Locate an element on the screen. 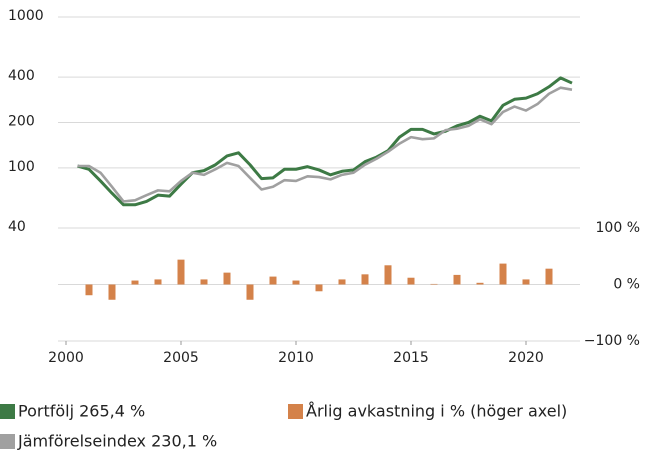  y-tick-label: 1000 is located at coordinates (26, 16).